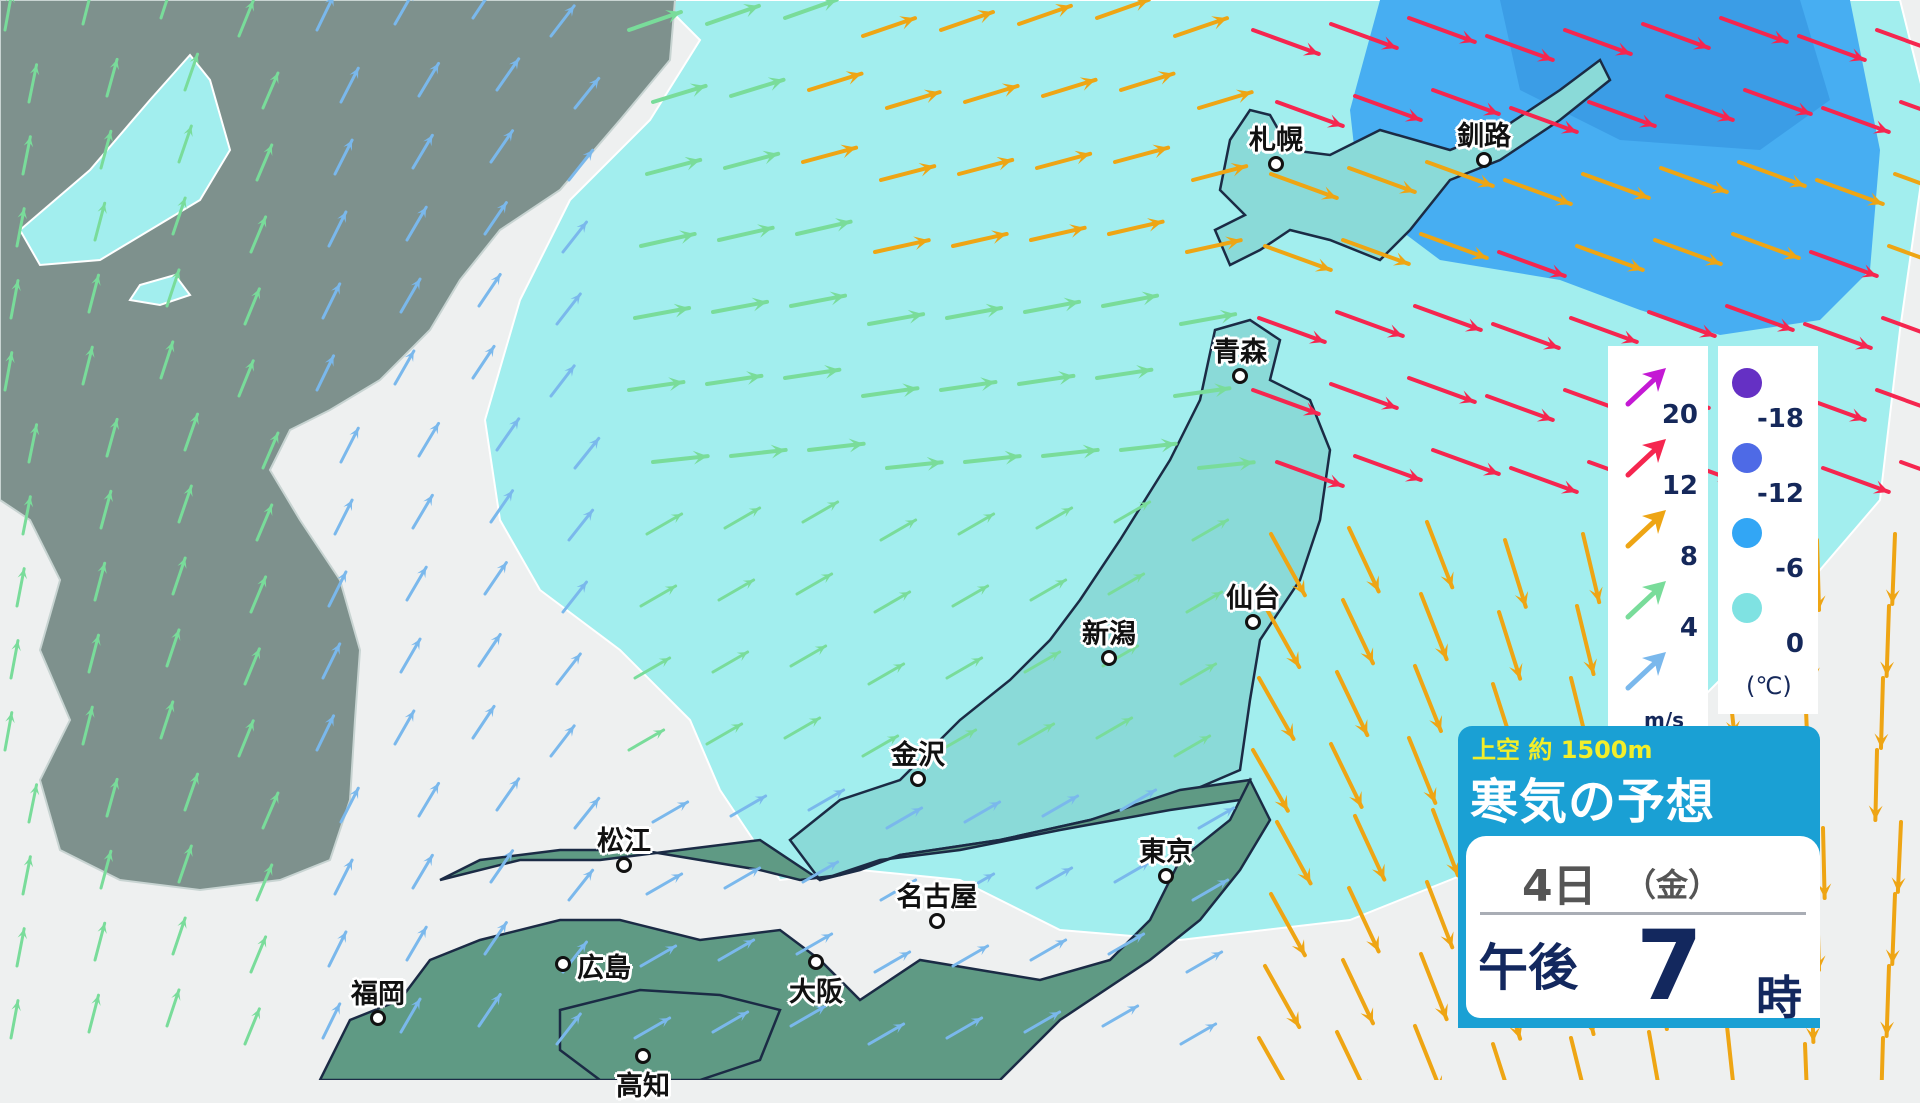 The width and height of the screenshot is (1920, 1103). I want to click on panel-title: 寒気の予想, so click(1593, 802).